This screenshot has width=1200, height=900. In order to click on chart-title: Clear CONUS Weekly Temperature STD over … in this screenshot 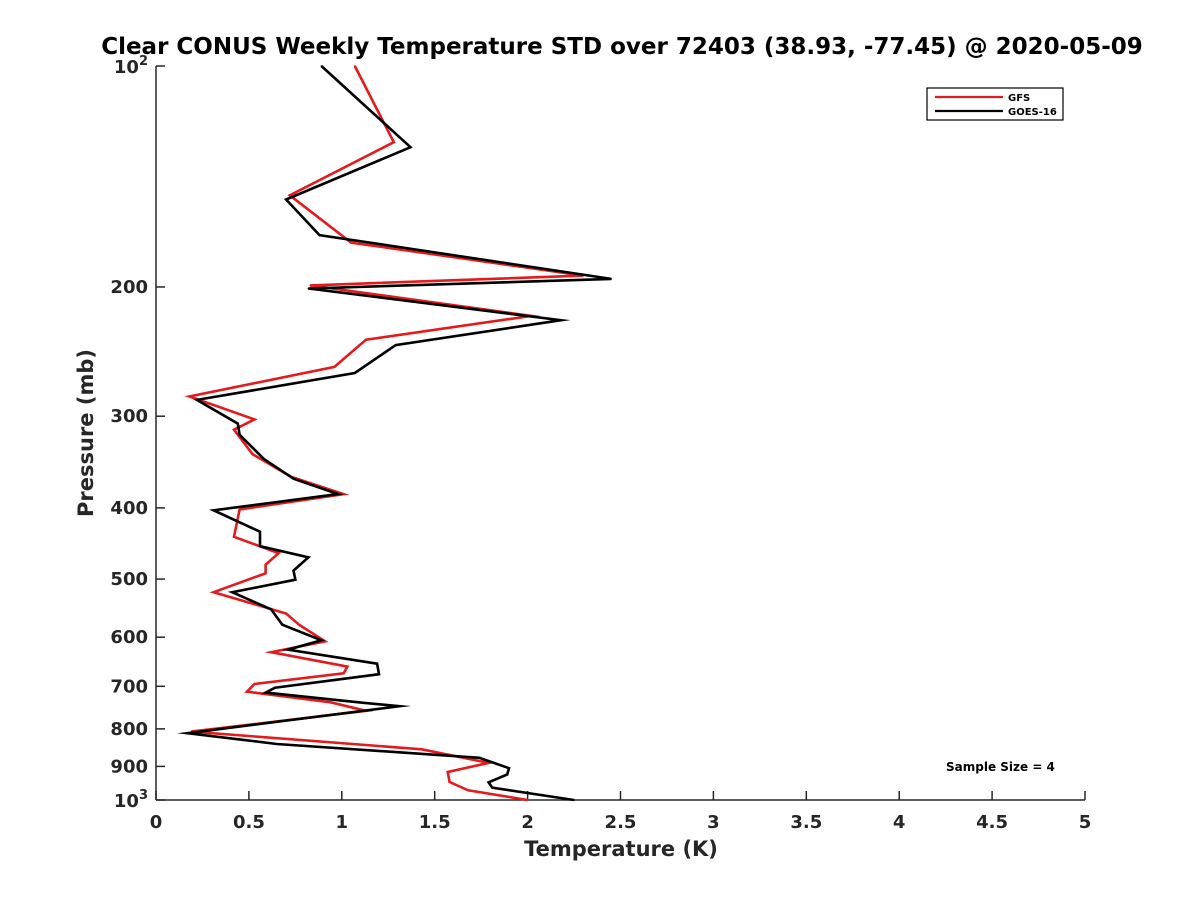, I will do `click(622, 47)`.